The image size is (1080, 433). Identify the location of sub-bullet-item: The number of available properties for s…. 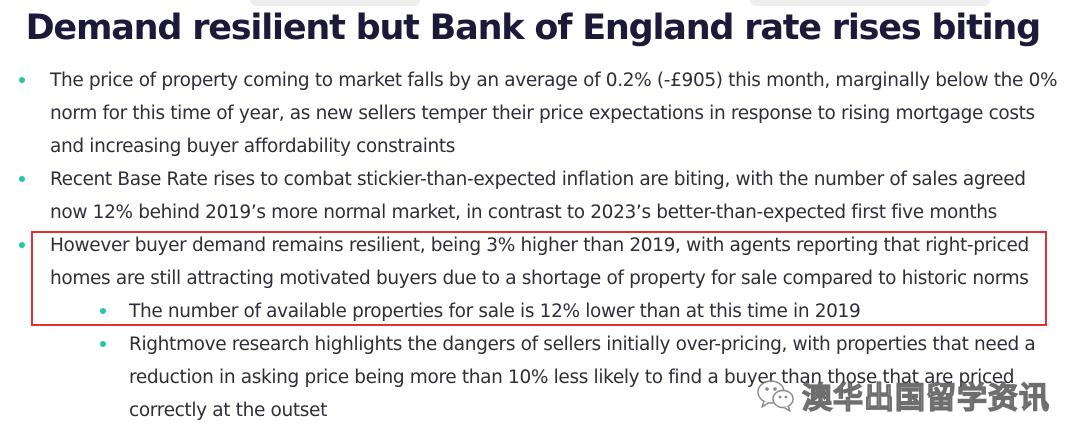
(540, 311).